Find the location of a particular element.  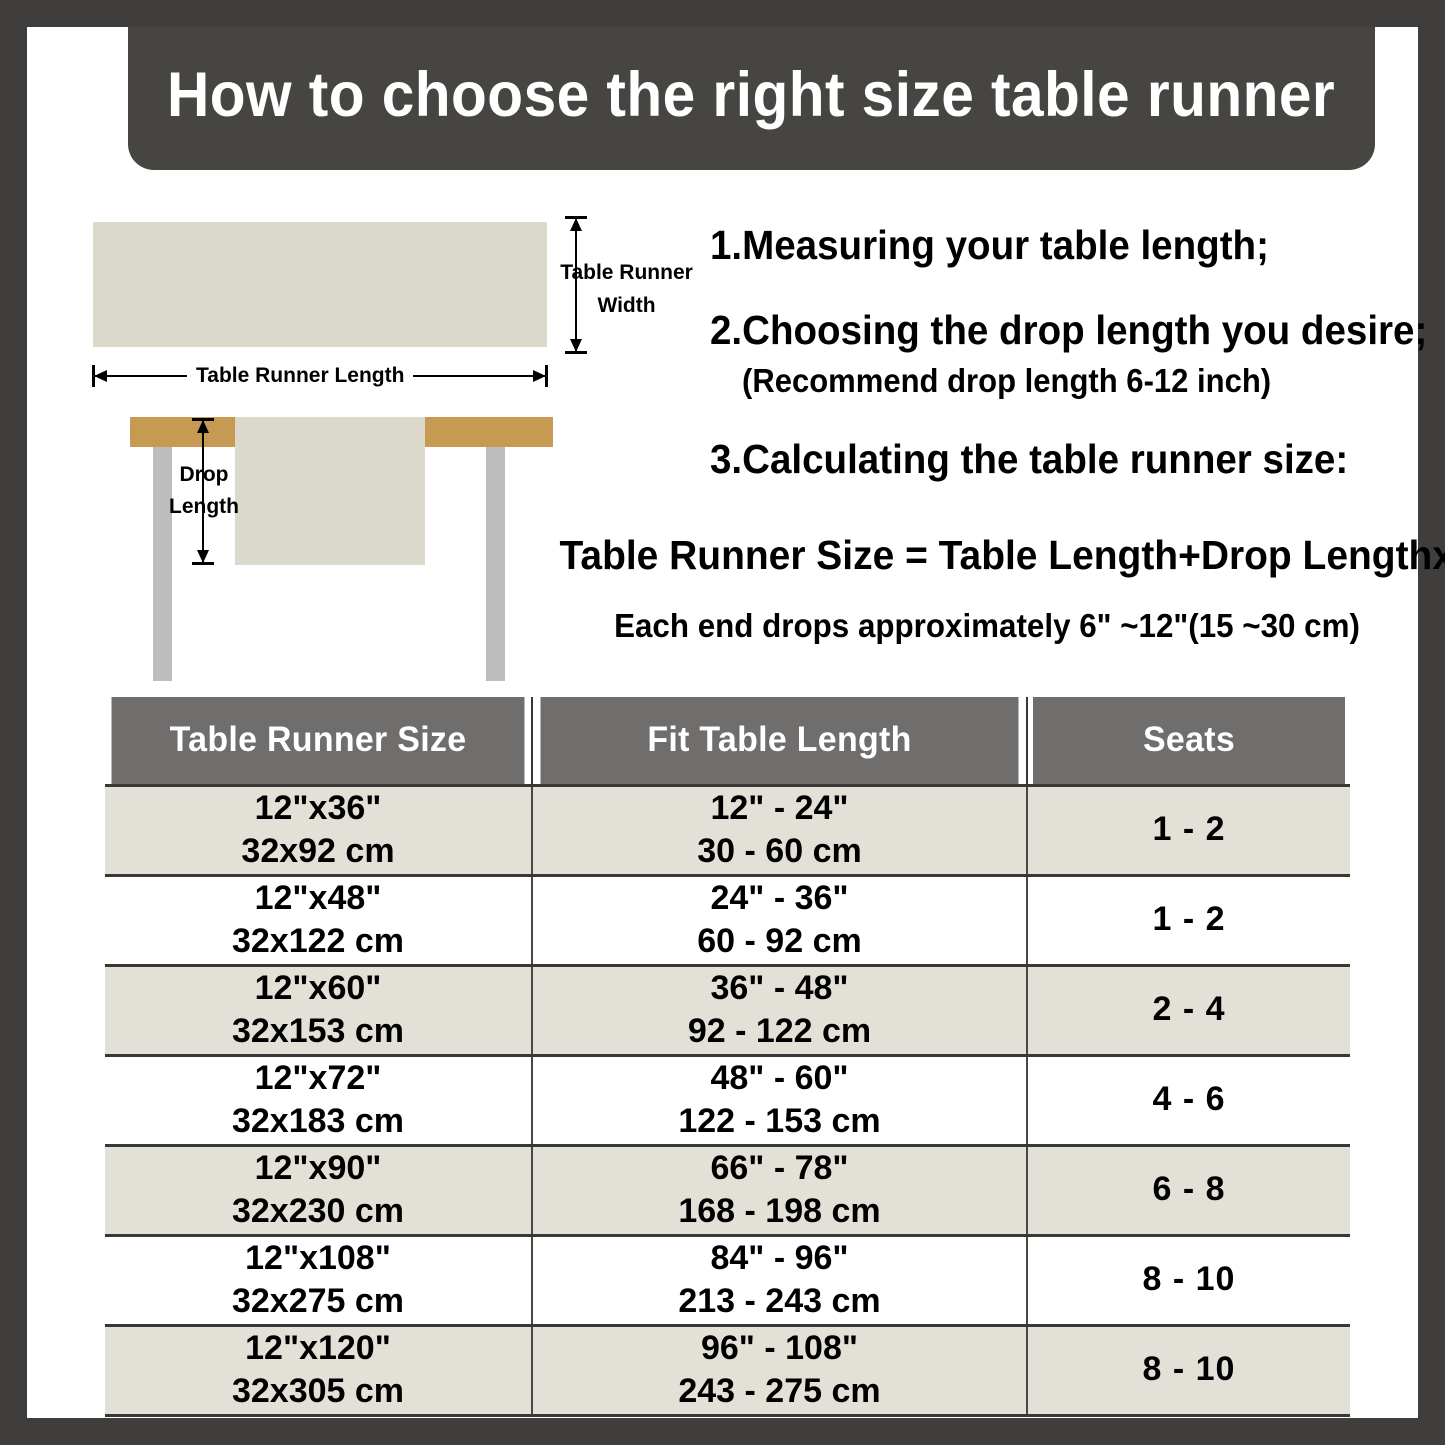

runner-width-label-line1: Table Runner is located at coordinates (626, 272).